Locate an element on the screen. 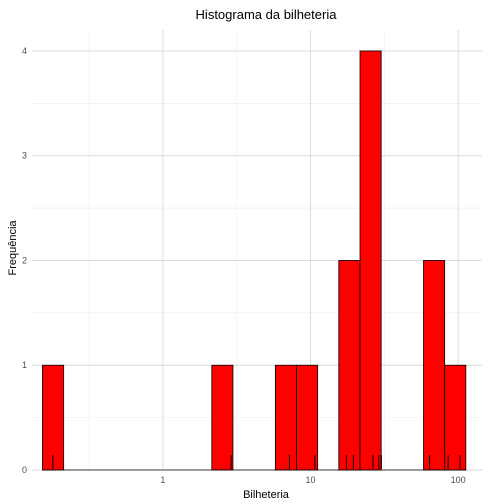 This screenshot has height=504, width=504. x-tick-label: 10 is located at coordinates (310, 480).